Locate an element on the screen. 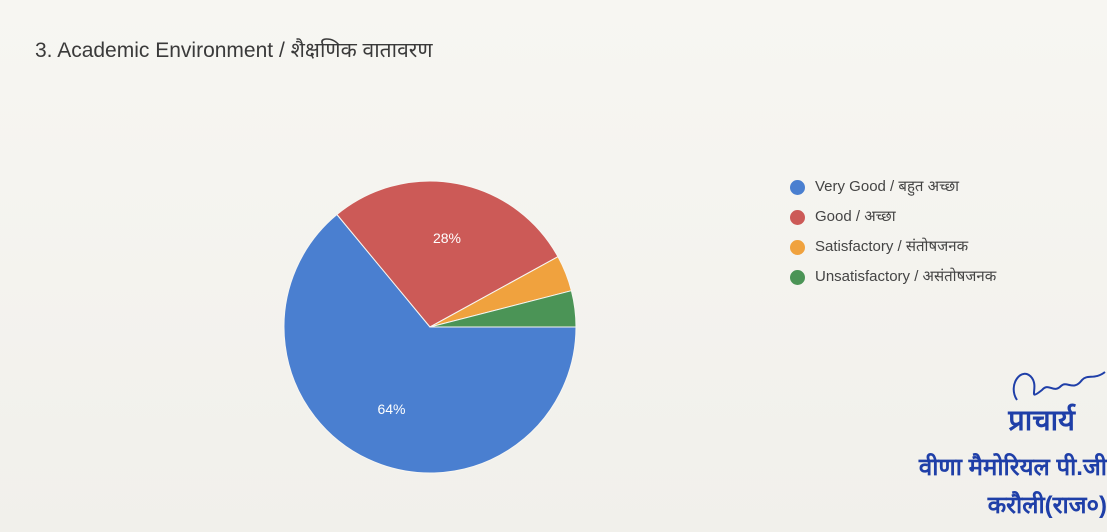 This screenshot has height=532, width=1107. legend-item-0: Very Good / बहुत अच्छा is located at coordinates (893, 187).